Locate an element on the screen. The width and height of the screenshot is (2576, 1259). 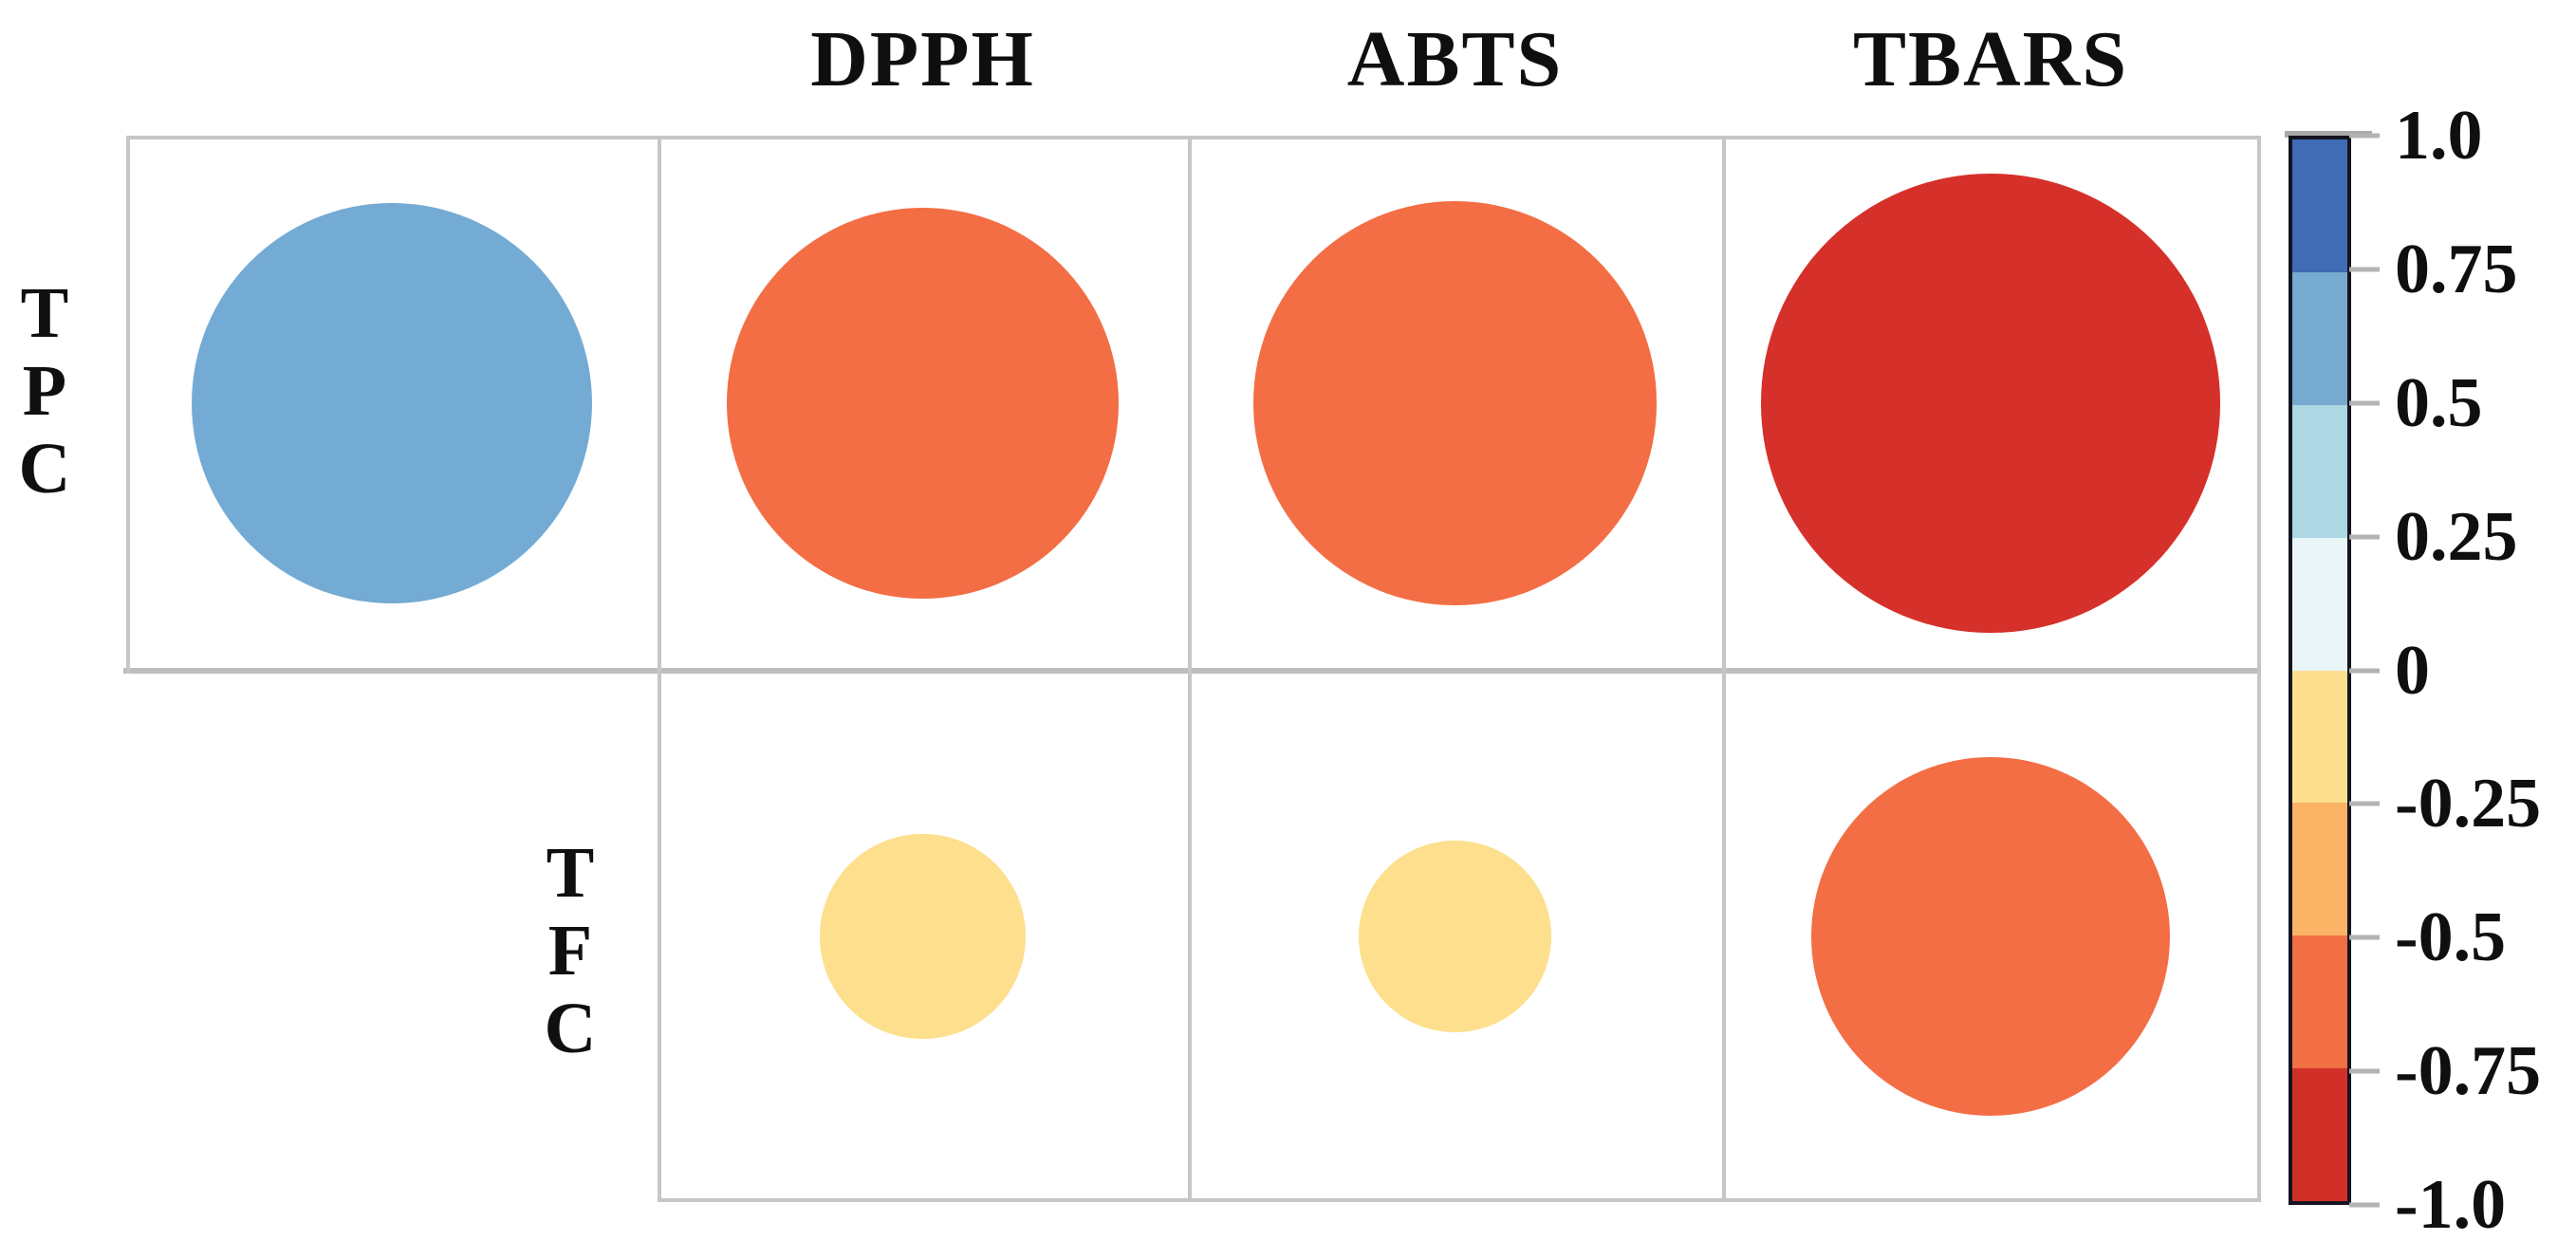
correlation-circle-tpc-dpph is located at coordinates (923, 403).